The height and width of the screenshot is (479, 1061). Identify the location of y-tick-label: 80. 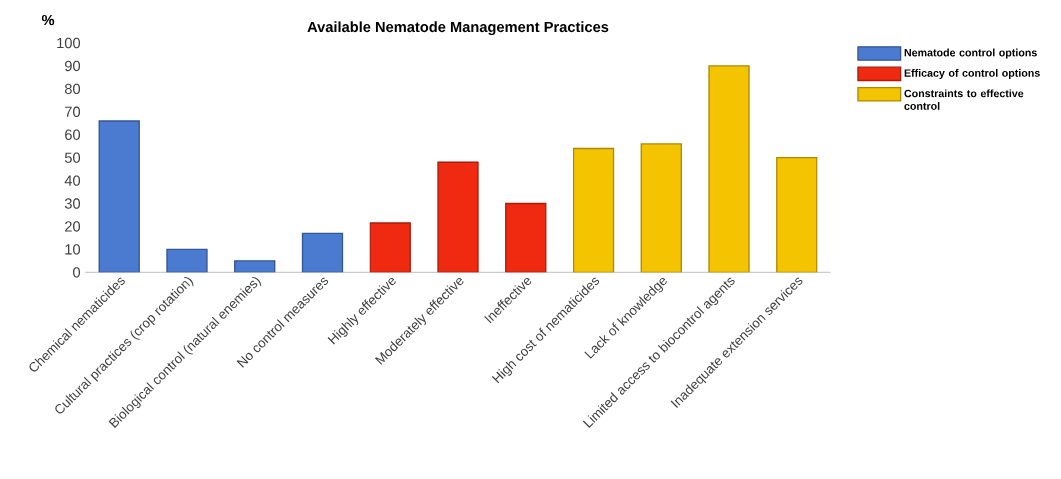
(72, 89).